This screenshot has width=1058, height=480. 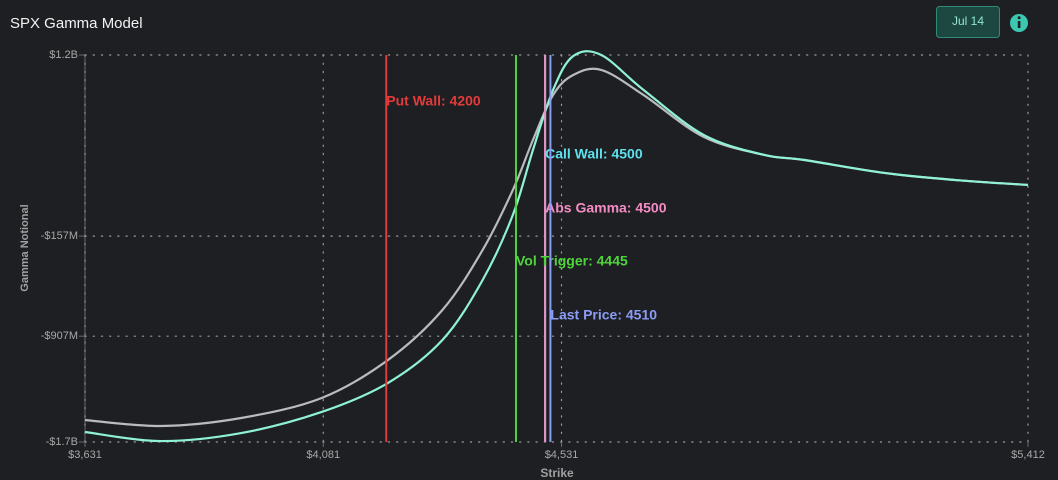 I want to click on info-icon, so click(x=1019, y=23).